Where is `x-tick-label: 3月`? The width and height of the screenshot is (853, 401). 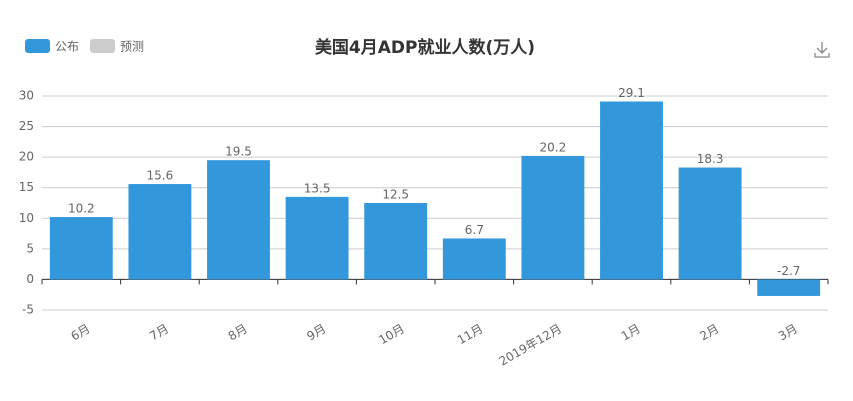
x-tick-label: 3月 is located at coordinates (788, 333).